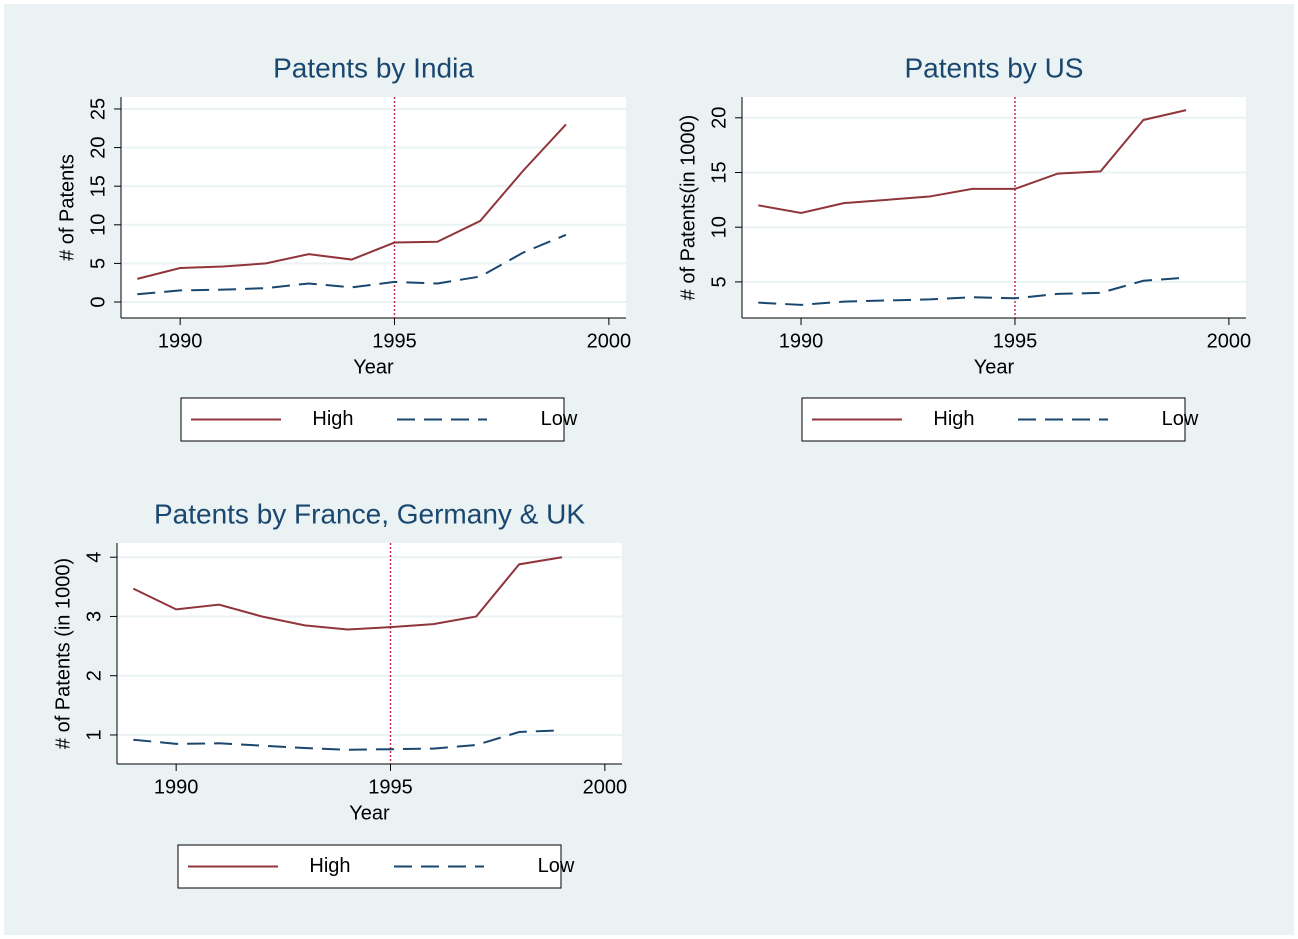 This screenshot has height=939, width=1298. What do you see at coordinates (688, 208) in the screenshot?
I see `y-axis-label: # of Patents(in 1000)` at bounding box center [688, 208].